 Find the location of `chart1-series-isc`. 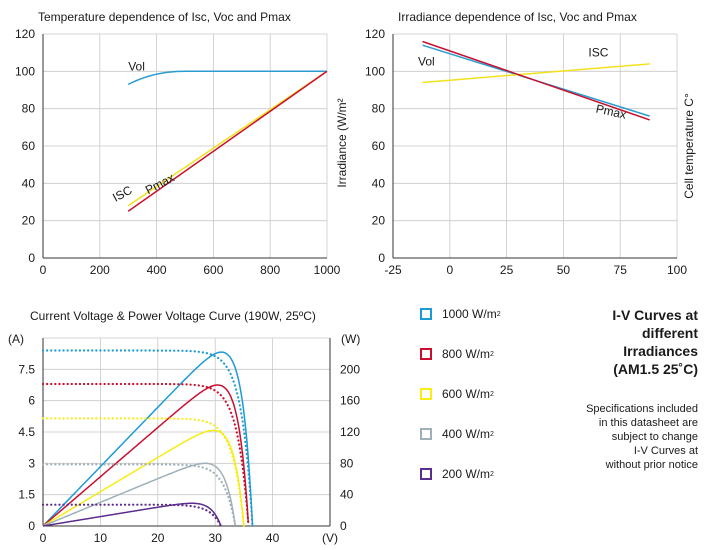

chart1-series-isc is located at coordinates (227, 138).